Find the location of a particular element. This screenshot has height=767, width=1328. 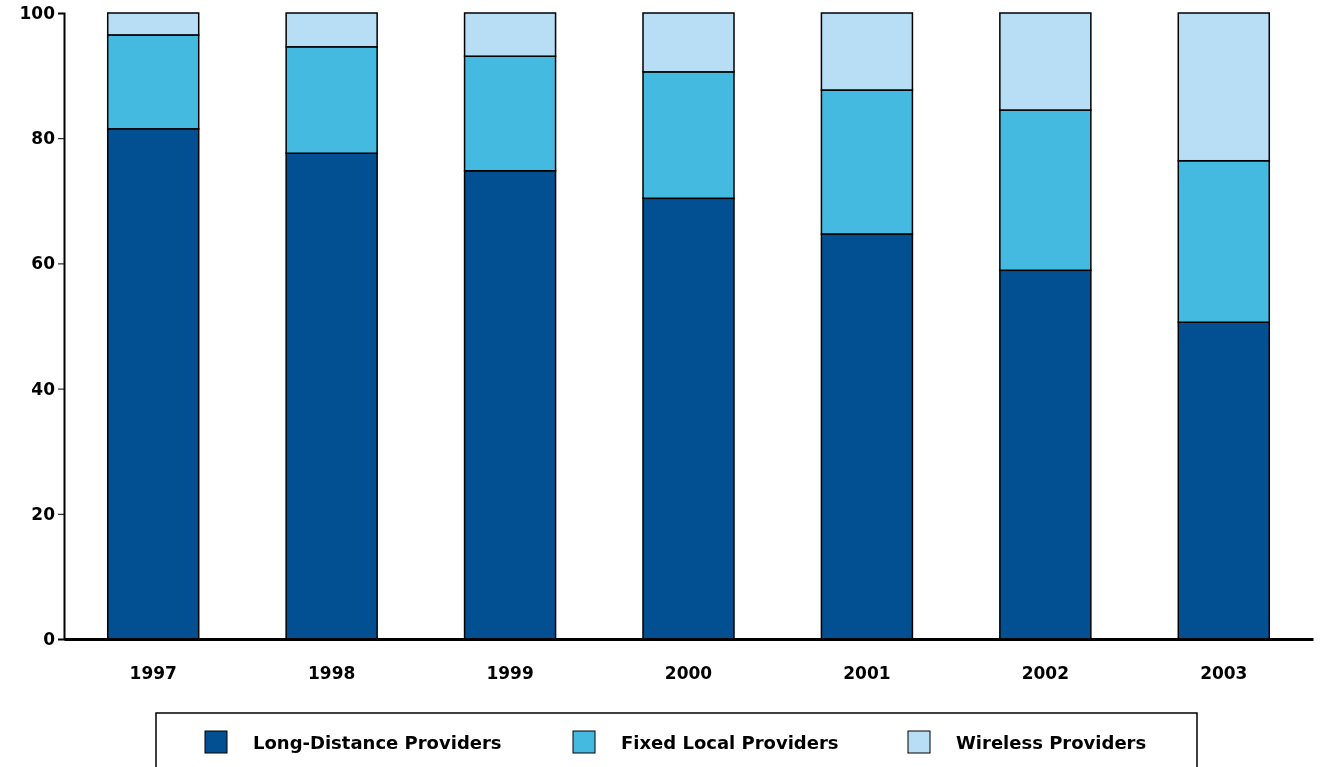

y-tick-label: 100 is located at coordinates (37, 12).